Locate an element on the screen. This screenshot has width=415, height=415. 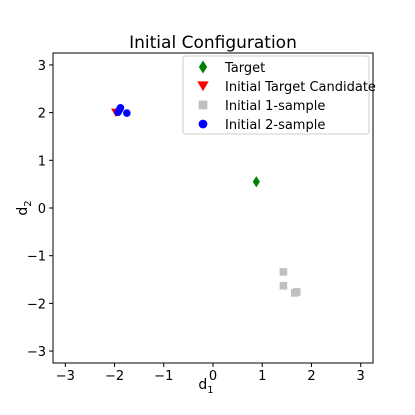
x-axis-ticks: −3 −2 −1 0 1 2 3 is located at coordinates (210, 373).